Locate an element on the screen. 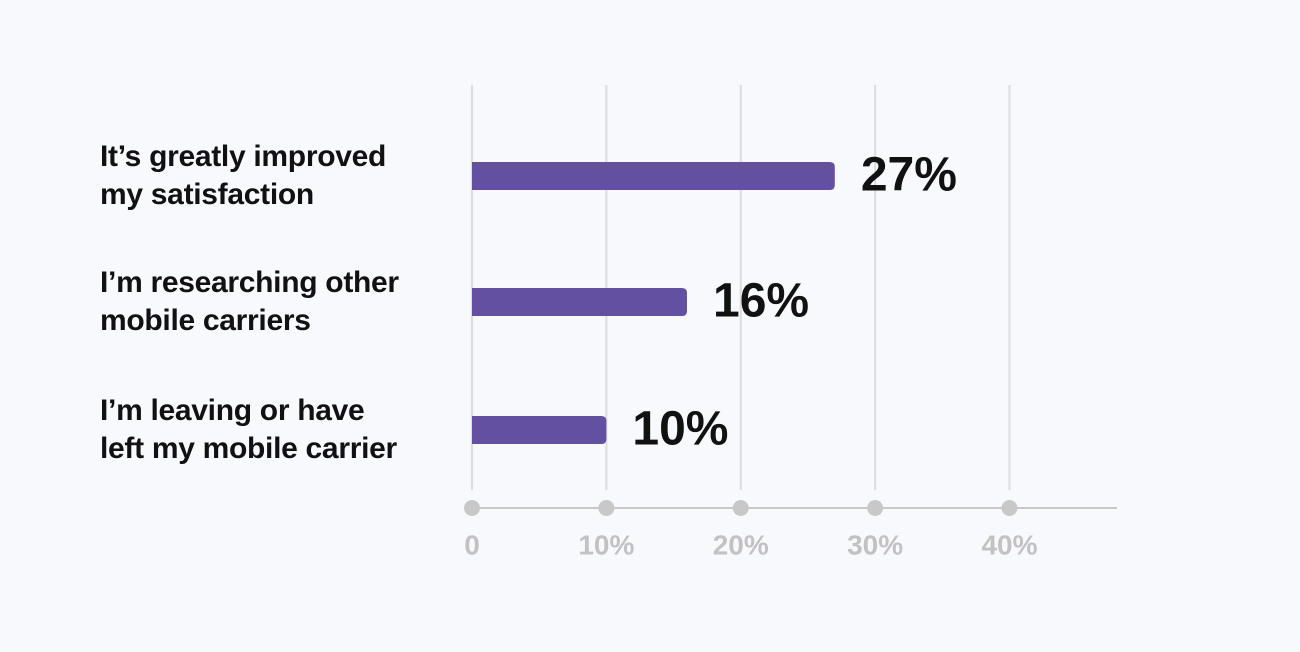 The image size is (1300, 652). category-label: It’s greatly improved my satisfaction is located at coordinates (243, 175).